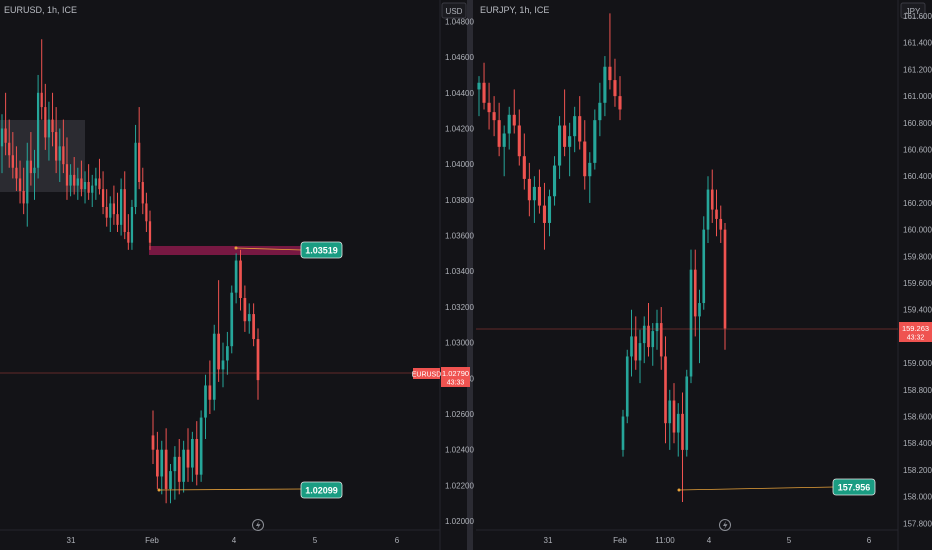 The width and height of the screenshot is (932, 550). I want to click on jpy-currency-button: JPY, so click(913, 10).